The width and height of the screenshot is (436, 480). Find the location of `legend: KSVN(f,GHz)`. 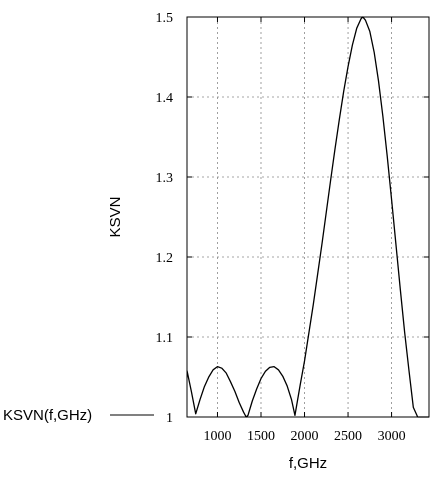

legend: KSVN(f,GHz) is located at coordinates (78, 415).